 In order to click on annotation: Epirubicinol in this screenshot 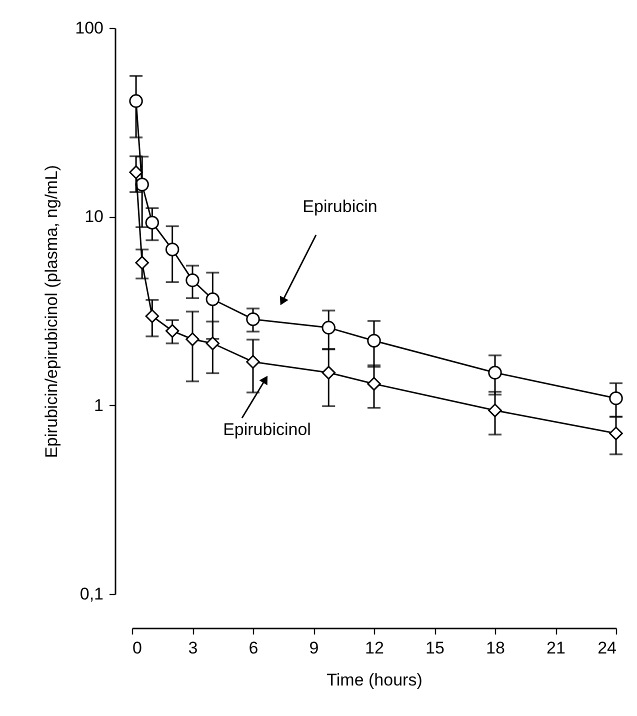, I will do `click(267, 429)`.